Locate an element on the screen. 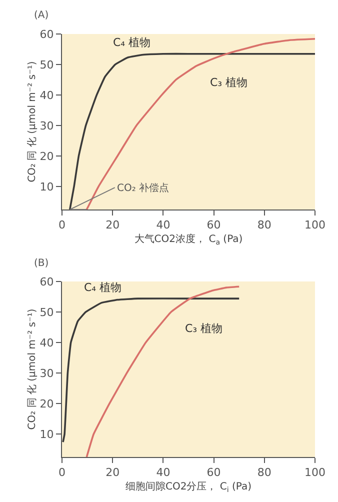 The height and width of the screenshot is (502, 338). x-axis-title: 细胞间隙CO2分压， C$_{i}$ (Pa) is located at coordinates (188, 487).